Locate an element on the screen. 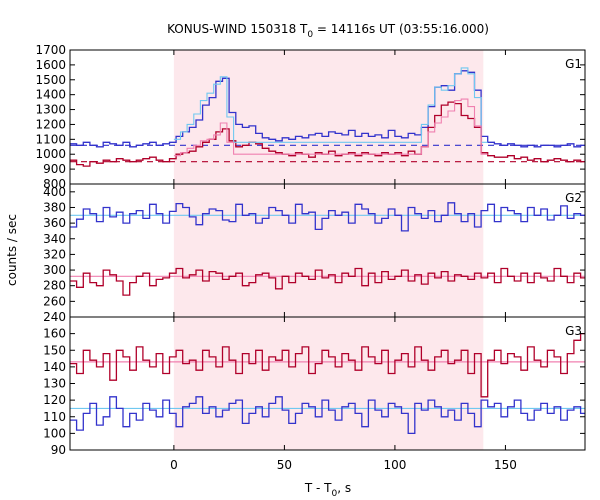 This screenshot has width=600, height=500. y-tick-label: 1700 is located at coordinates (50, 50).